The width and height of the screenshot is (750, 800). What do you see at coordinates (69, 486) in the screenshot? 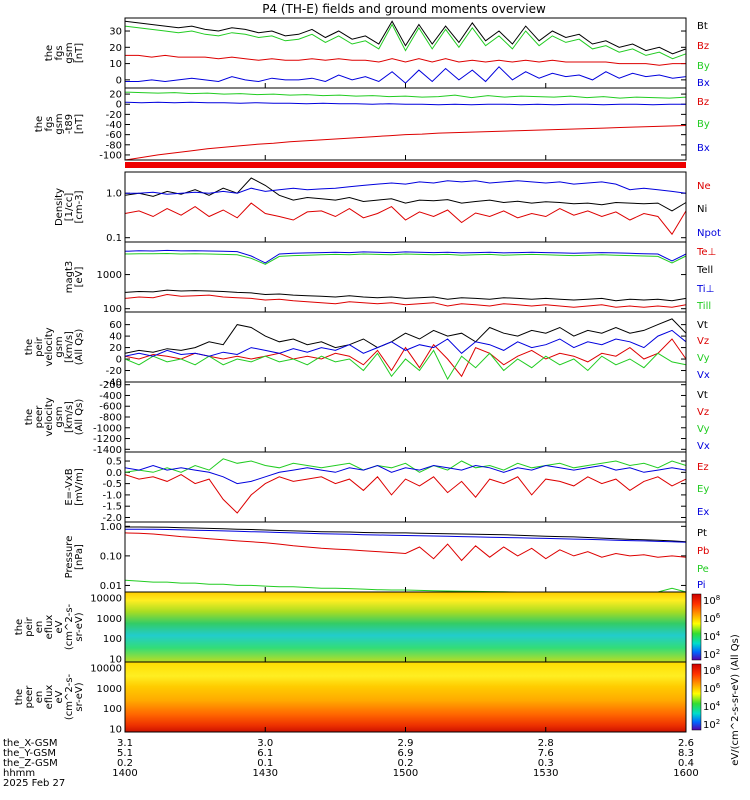
I see `exb-ylabel-0: E=-VxB` at bounding box center [69, 486].